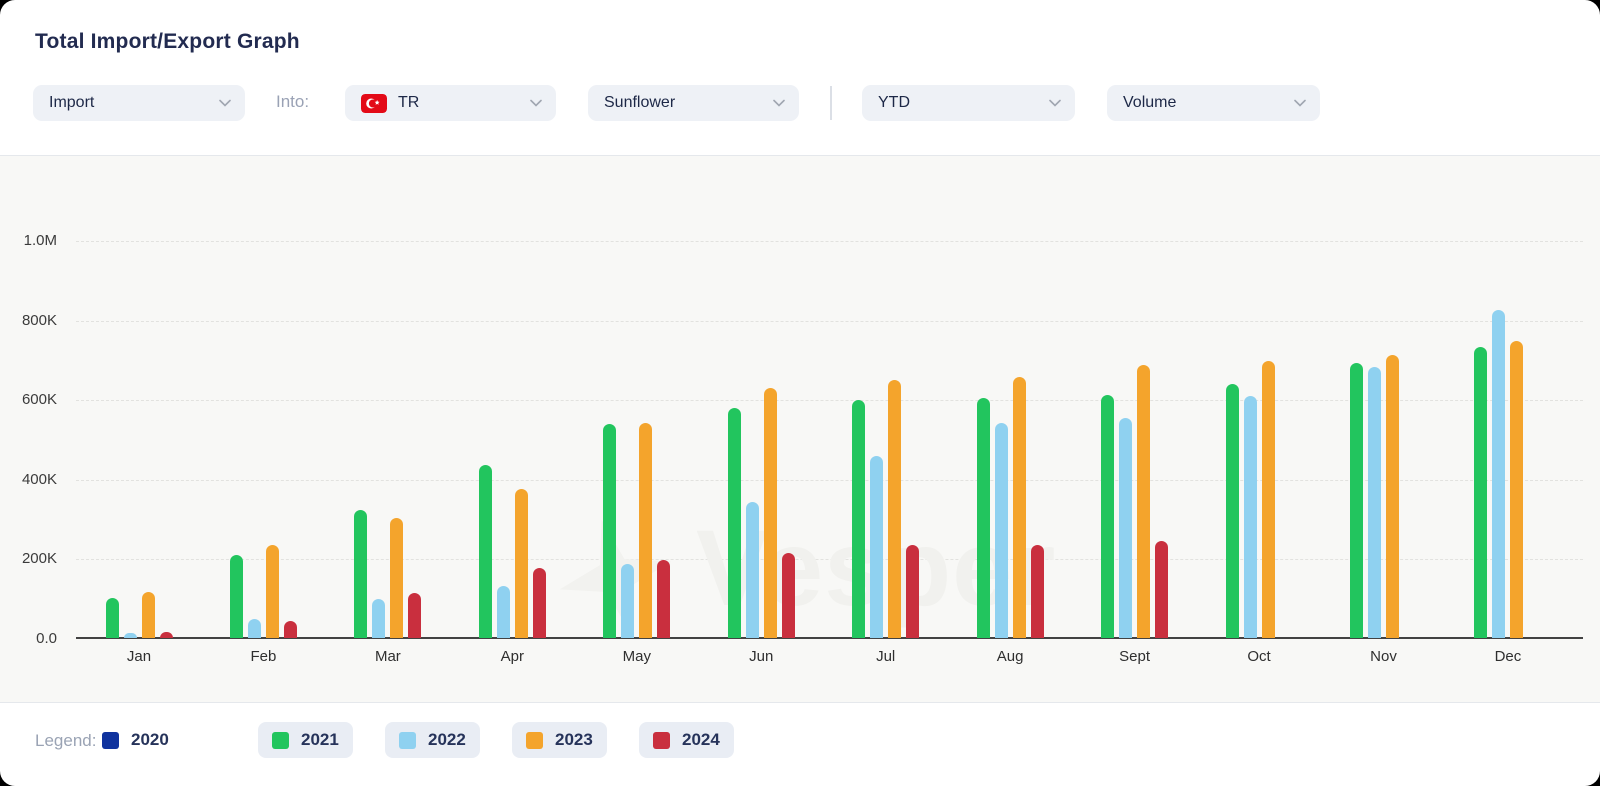 The width and height of the screenshot is (1600, 786). What do you see at coordinates (1161, 589) in the screenshot?
I see `bar-2024-Sept` at bounding box center [1161, 589].